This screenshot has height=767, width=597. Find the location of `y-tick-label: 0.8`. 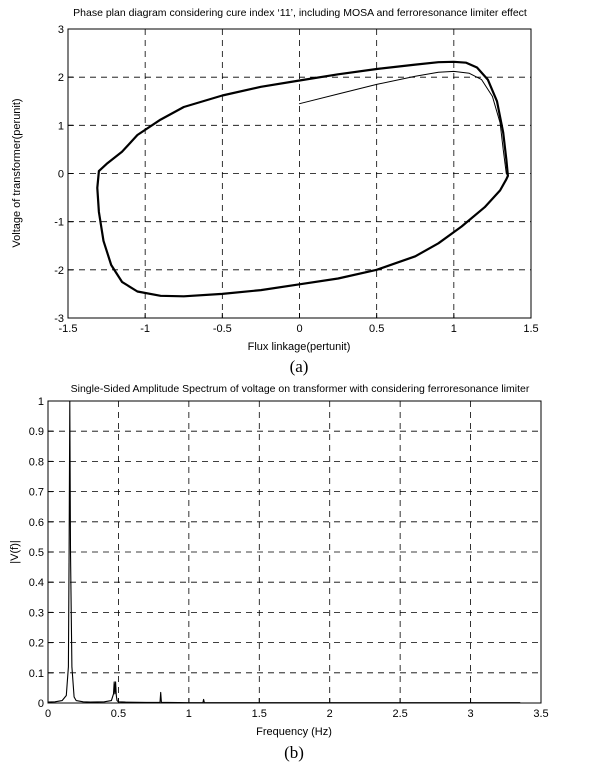

y-tick-label: 0.8 is located at coordinates (36, 462).